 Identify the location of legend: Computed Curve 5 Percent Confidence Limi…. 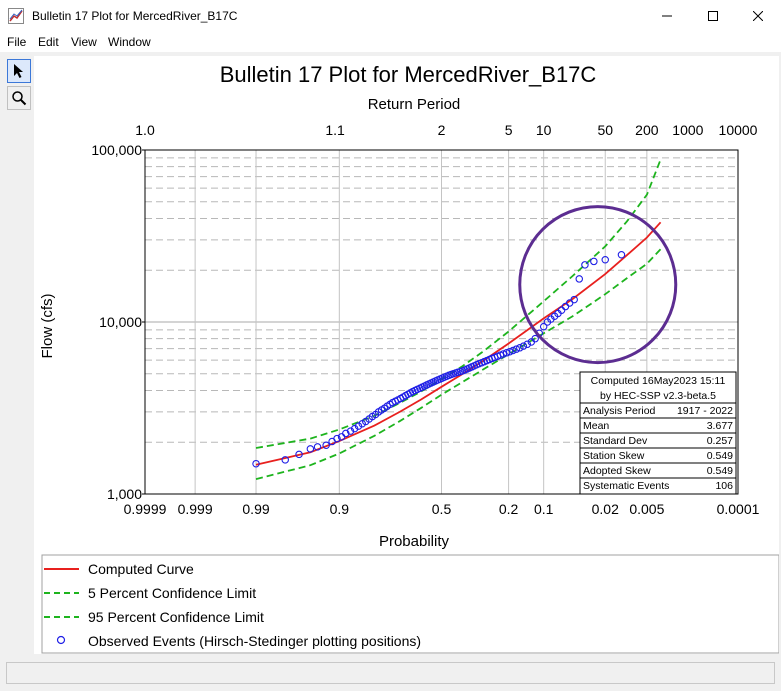
(410, 604).